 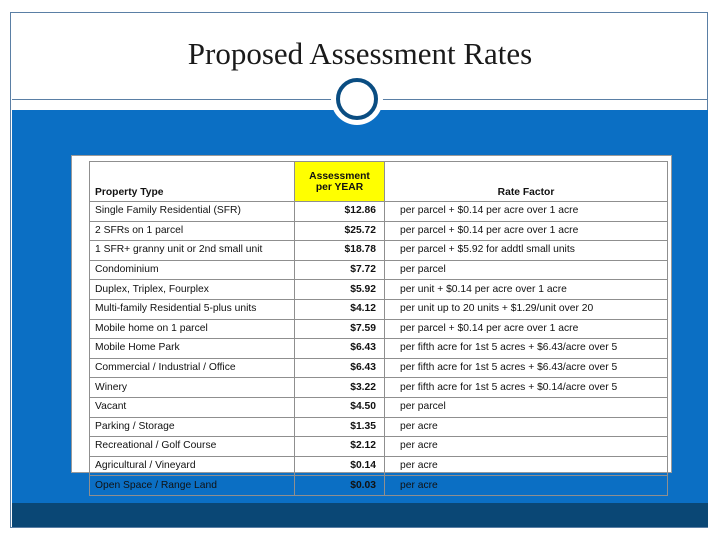 I want to click on assessment-cell: $18.78, so click(x=339, y=250).